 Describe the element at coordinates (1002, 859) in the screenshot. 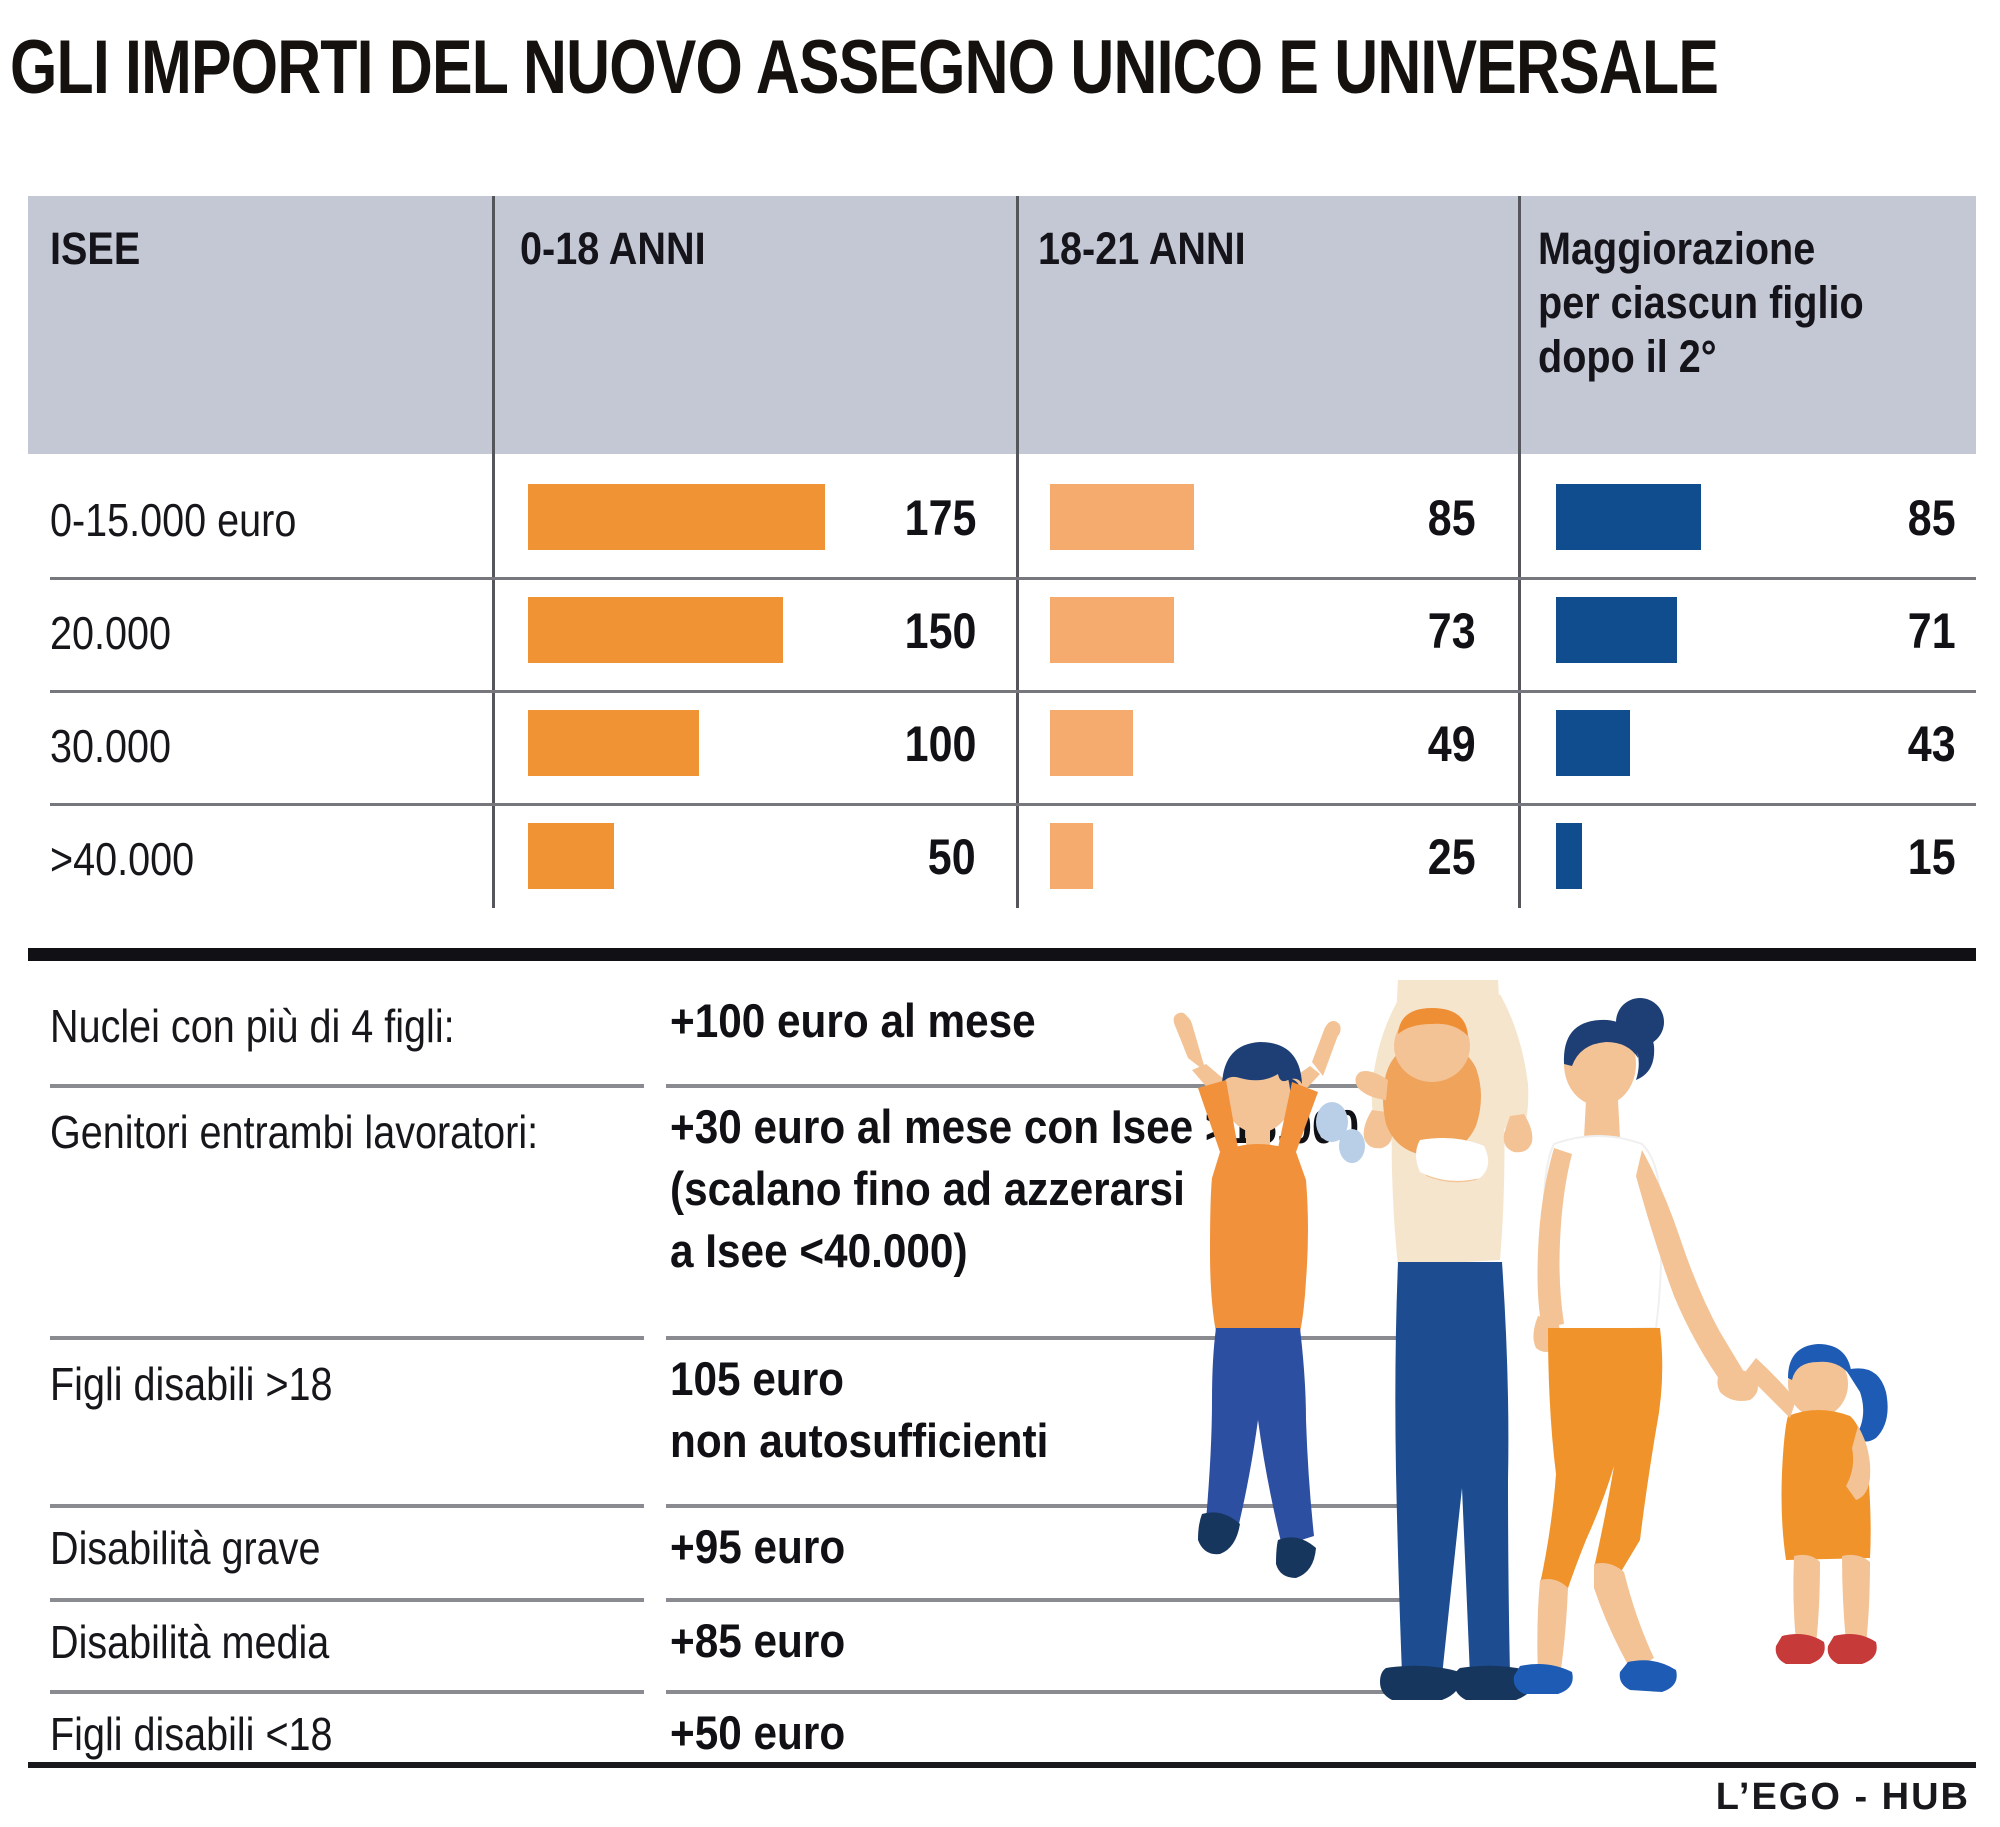

I see `table-row: >40.000 50 25 15` at that location.